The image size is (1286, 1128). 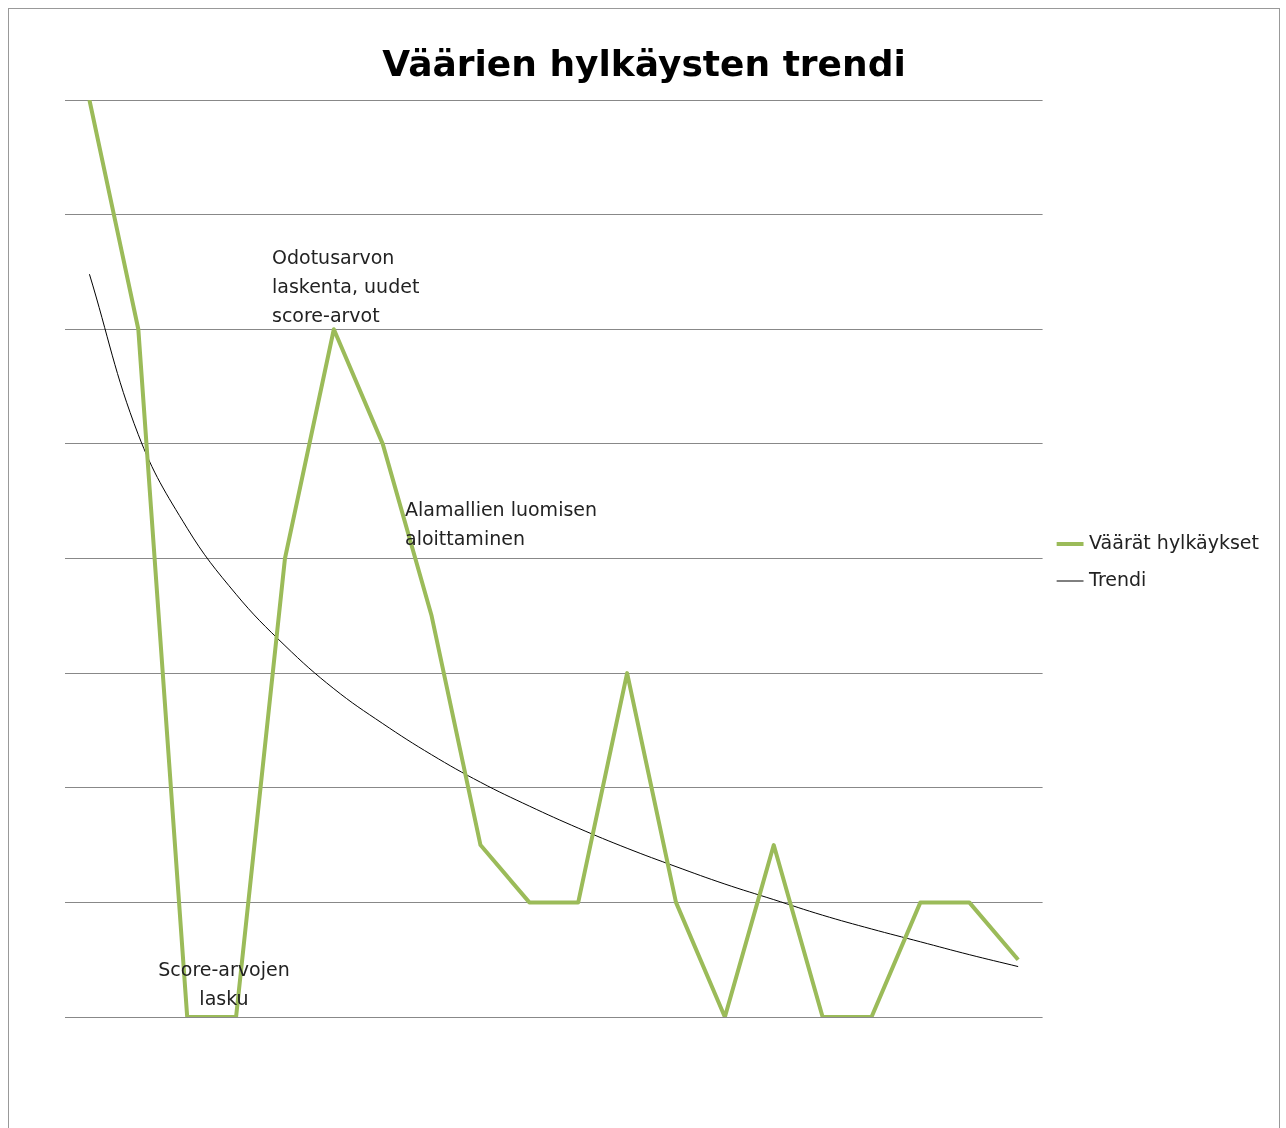 What do you see at coordinates (1117, 578) in the screenshot?
I see `legend-label: Trendi` at bounding box center [1117, 578].